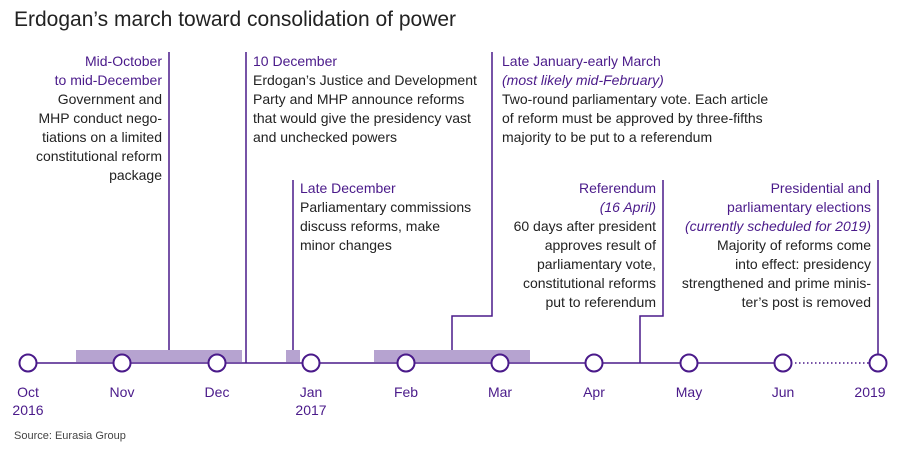 This screenshot has width=900, height=455. I want to click on event-body: approves result of, so click(600, 245).